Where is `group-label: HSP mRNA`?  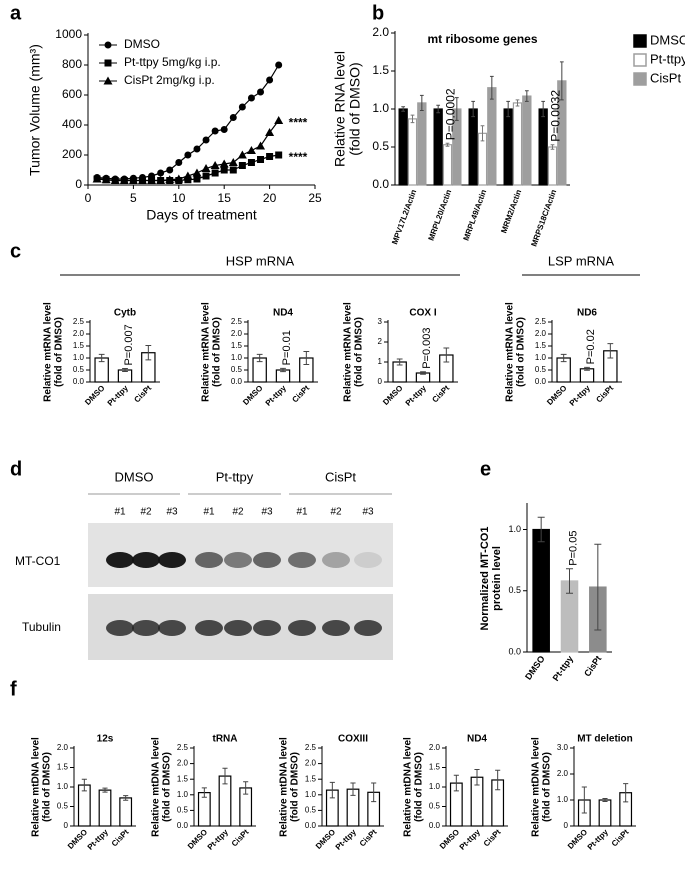 group-label: HSP mRNA is located at coordinates (260, 260).